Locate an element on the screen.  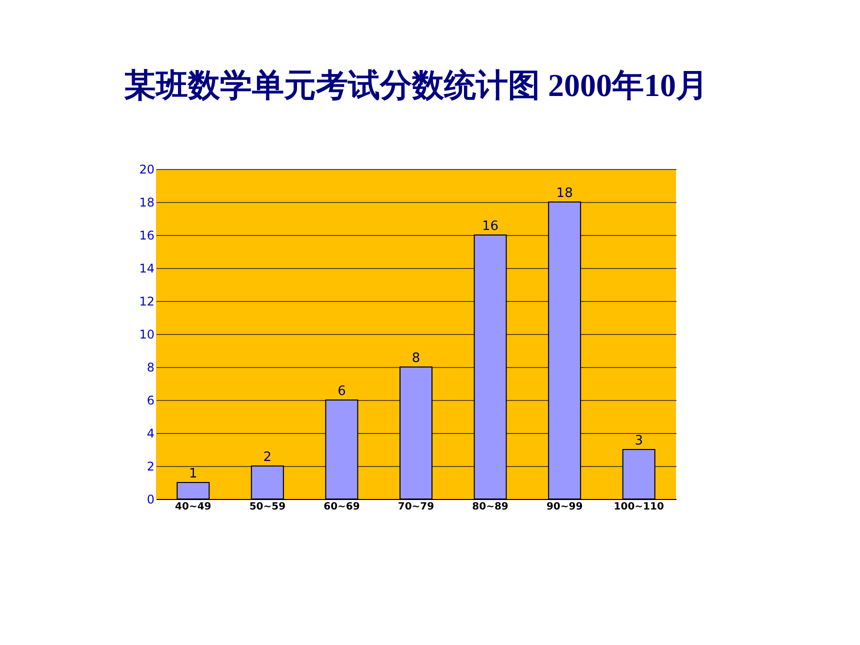
data-label: 6 is located at coordinates (342, 391).